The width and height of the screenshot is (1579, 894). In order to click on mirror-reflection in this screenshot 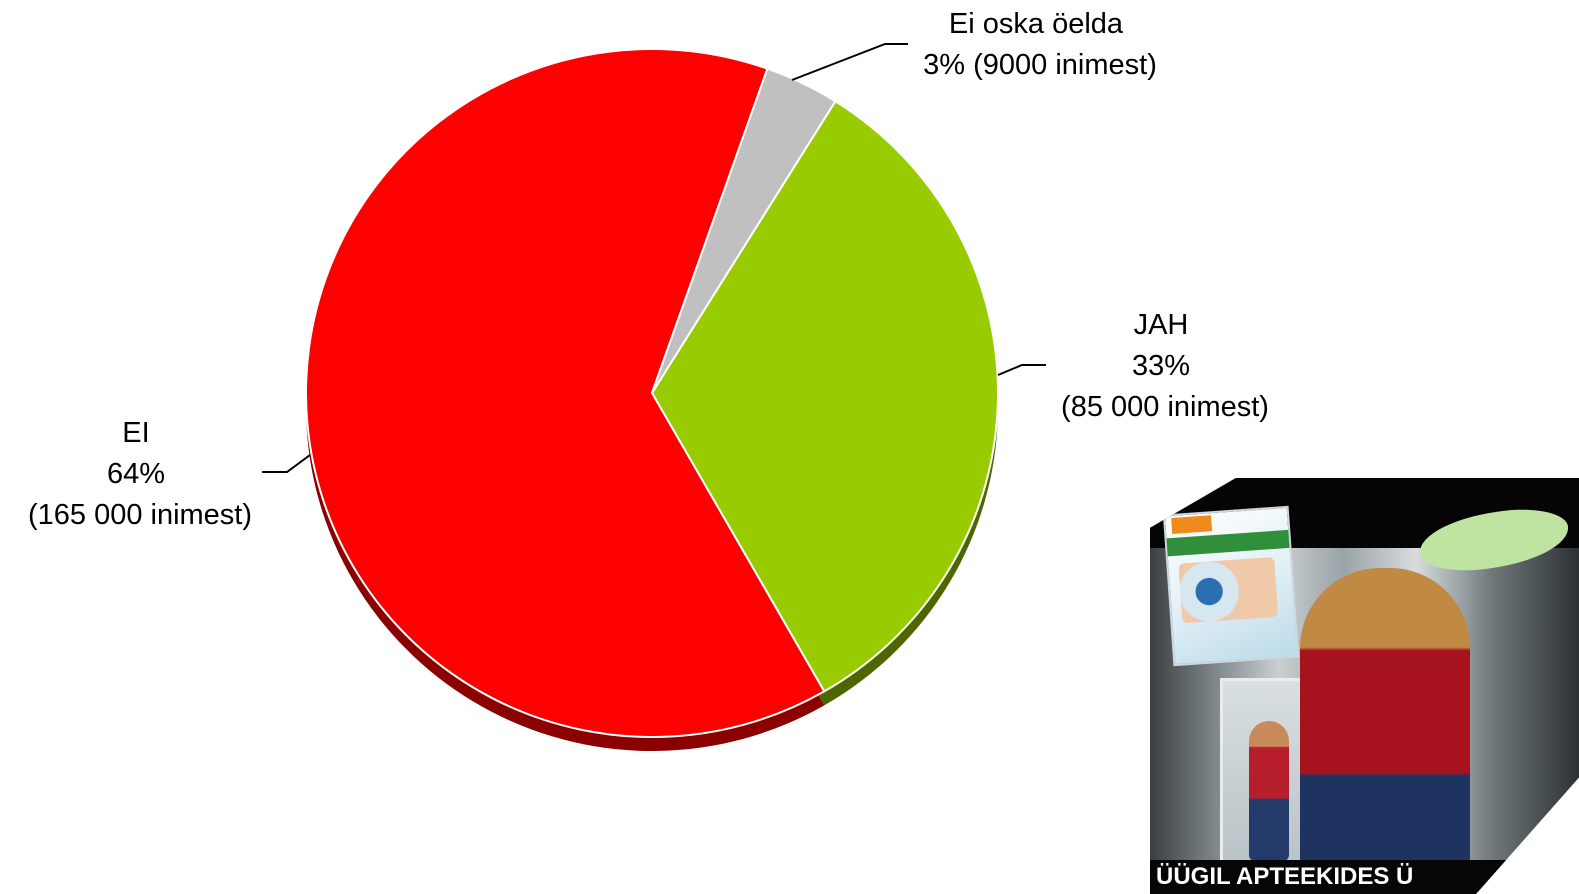, I will do `click(1269, 791)`.